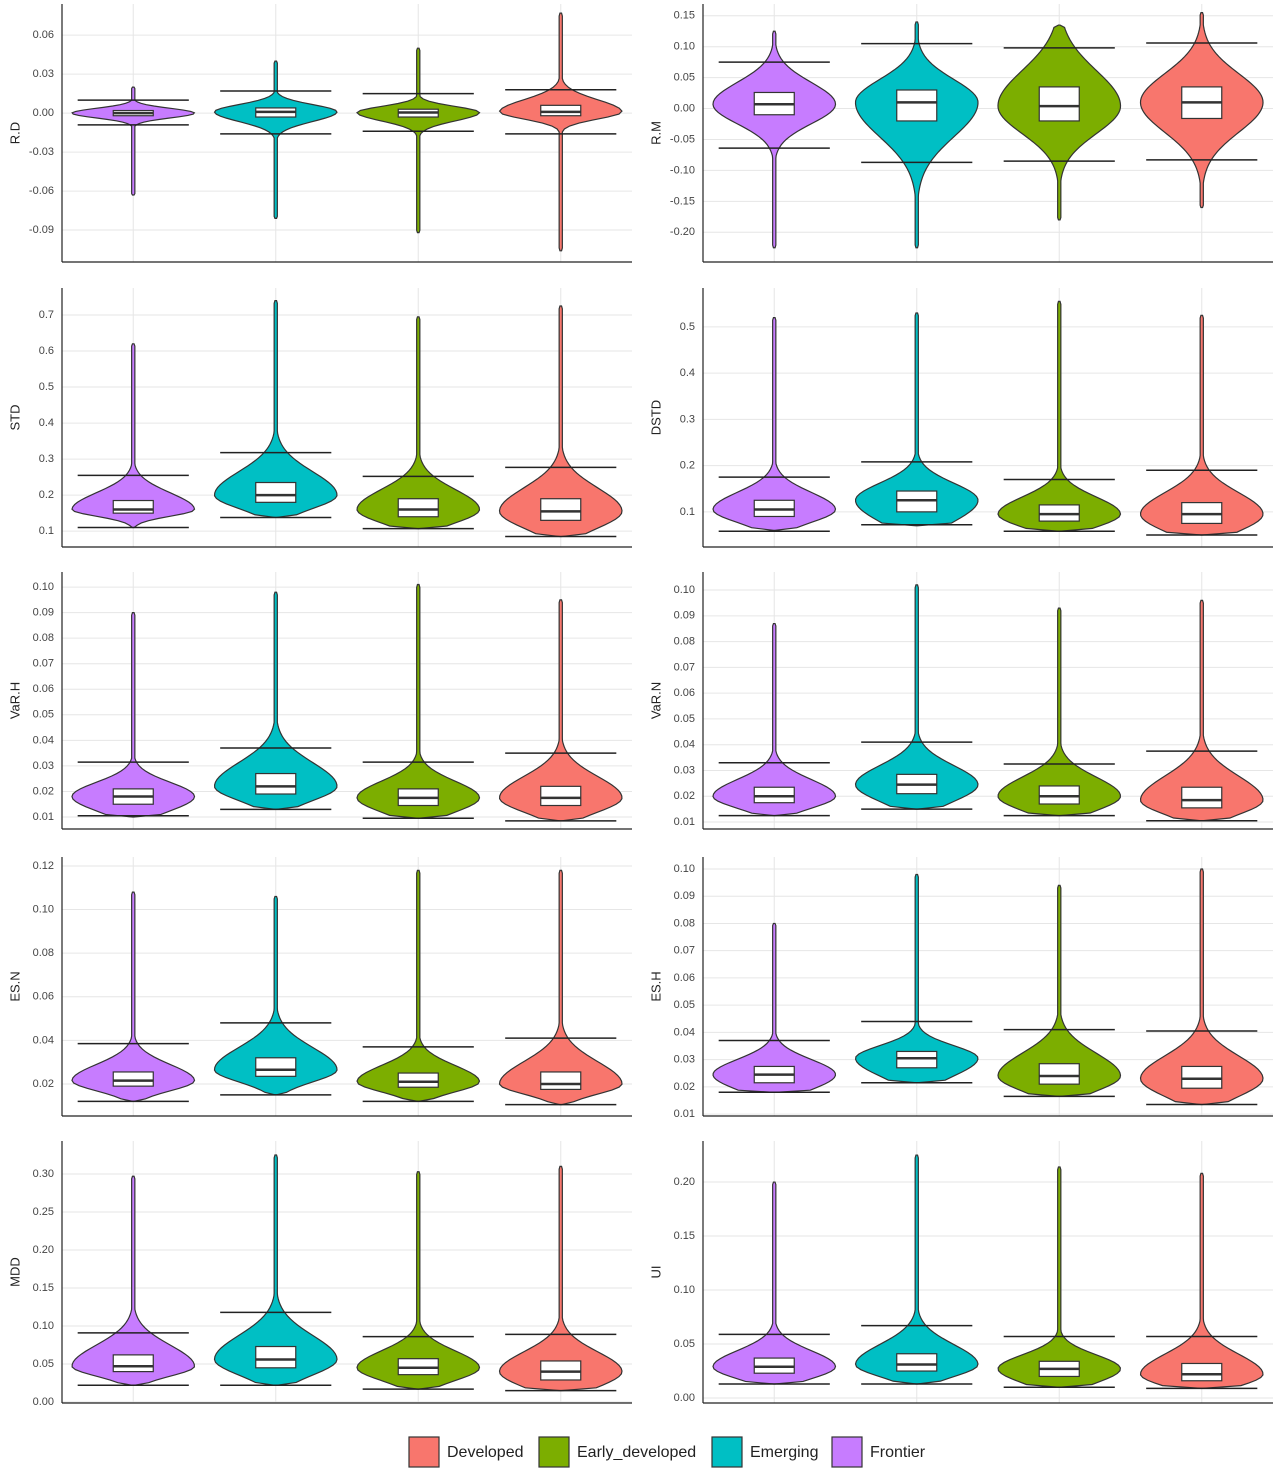 The width and height of the screenshot is (1280, 1477). Describe the element at coordinates (682, 201) in the screenshot. I see `y-tick-label: -0.15` at that location.